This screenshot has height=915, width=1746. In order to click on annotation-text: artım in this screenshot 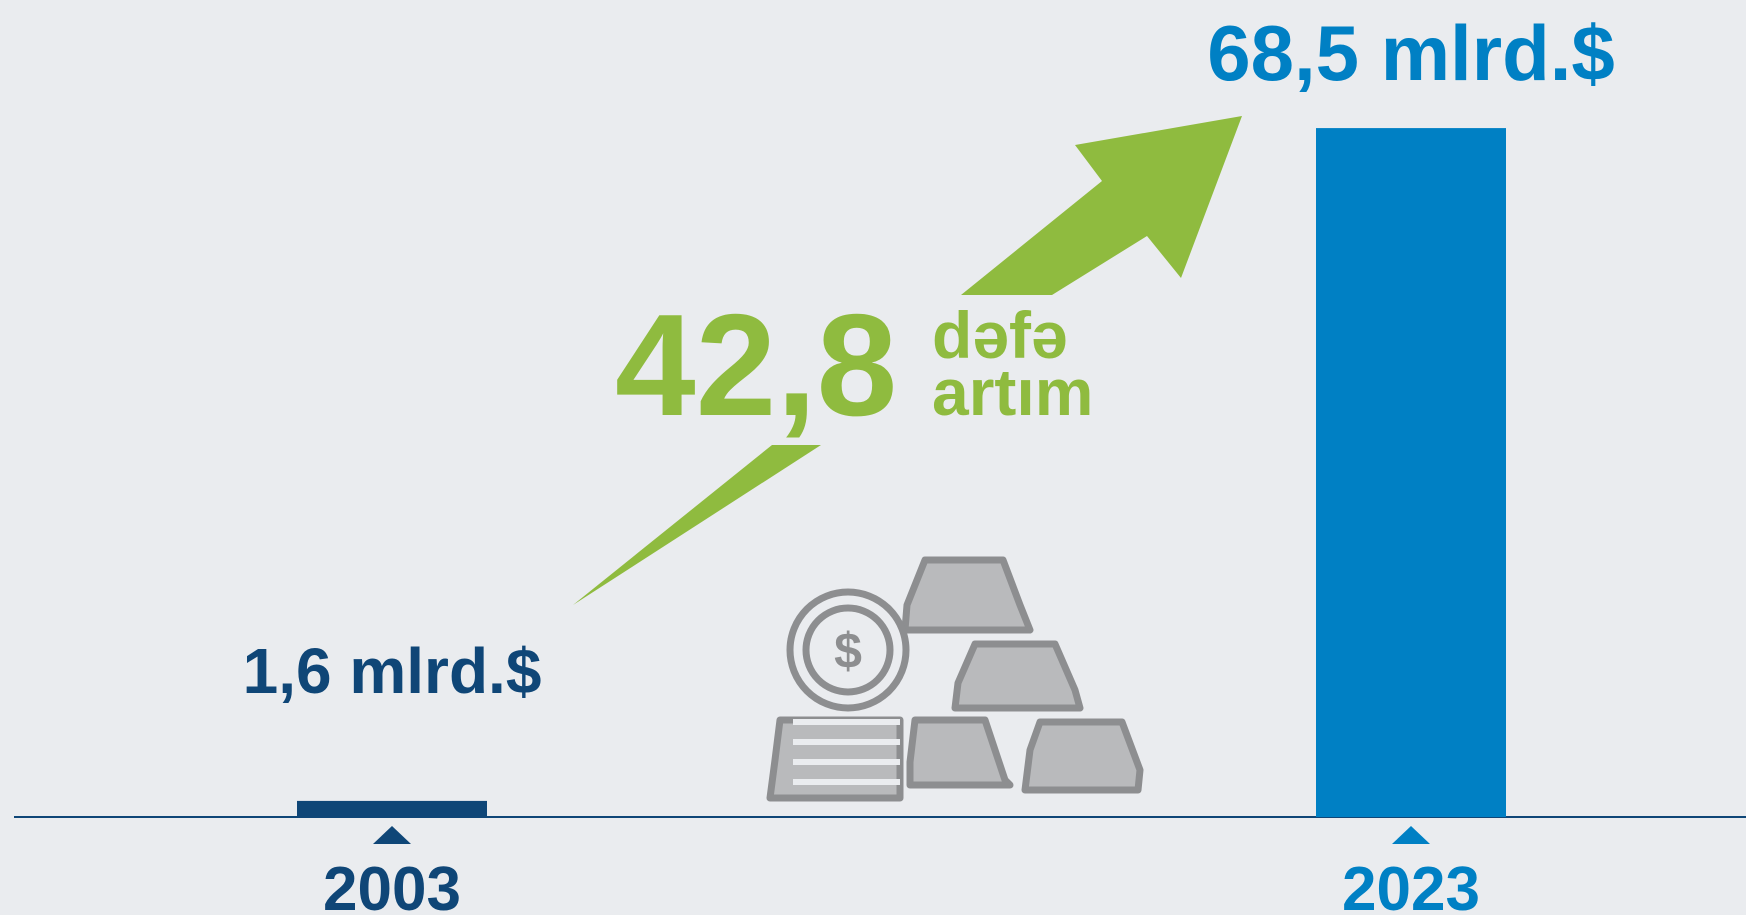, I will do `click(1012, 392)`.